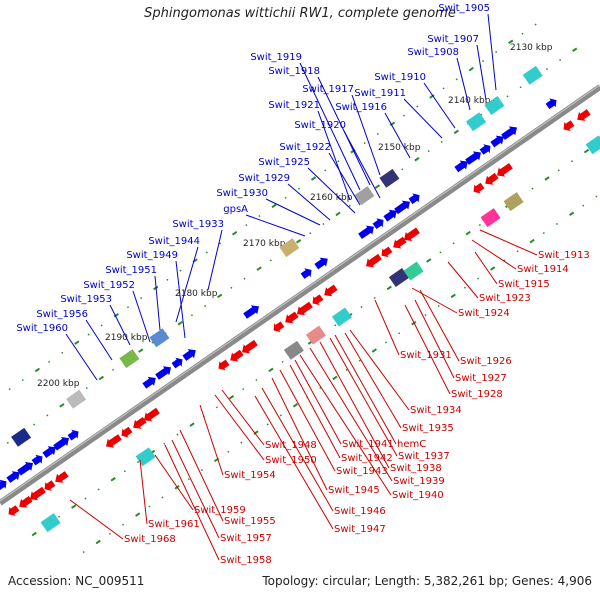  Describe the element at coordinates (305, 147) in the screenshot. I see `forward-gene-label: Swit_1922` at that location.